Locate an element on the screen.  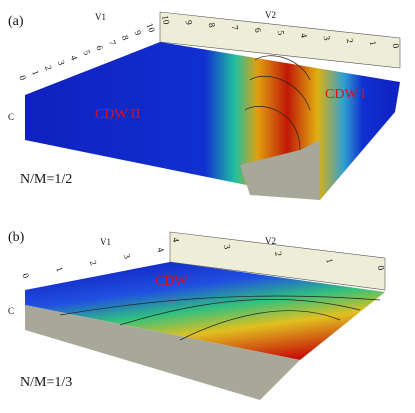
ratio-label: N/M=1/2 is located at coordinates (46, 179).